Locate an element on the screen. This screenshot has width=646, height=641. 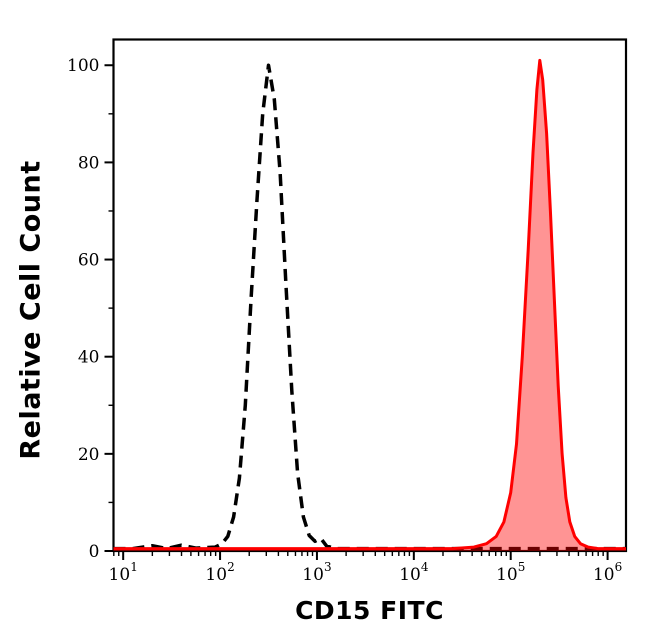
x-tick-label: 10² is located at coordinates (219, 572).